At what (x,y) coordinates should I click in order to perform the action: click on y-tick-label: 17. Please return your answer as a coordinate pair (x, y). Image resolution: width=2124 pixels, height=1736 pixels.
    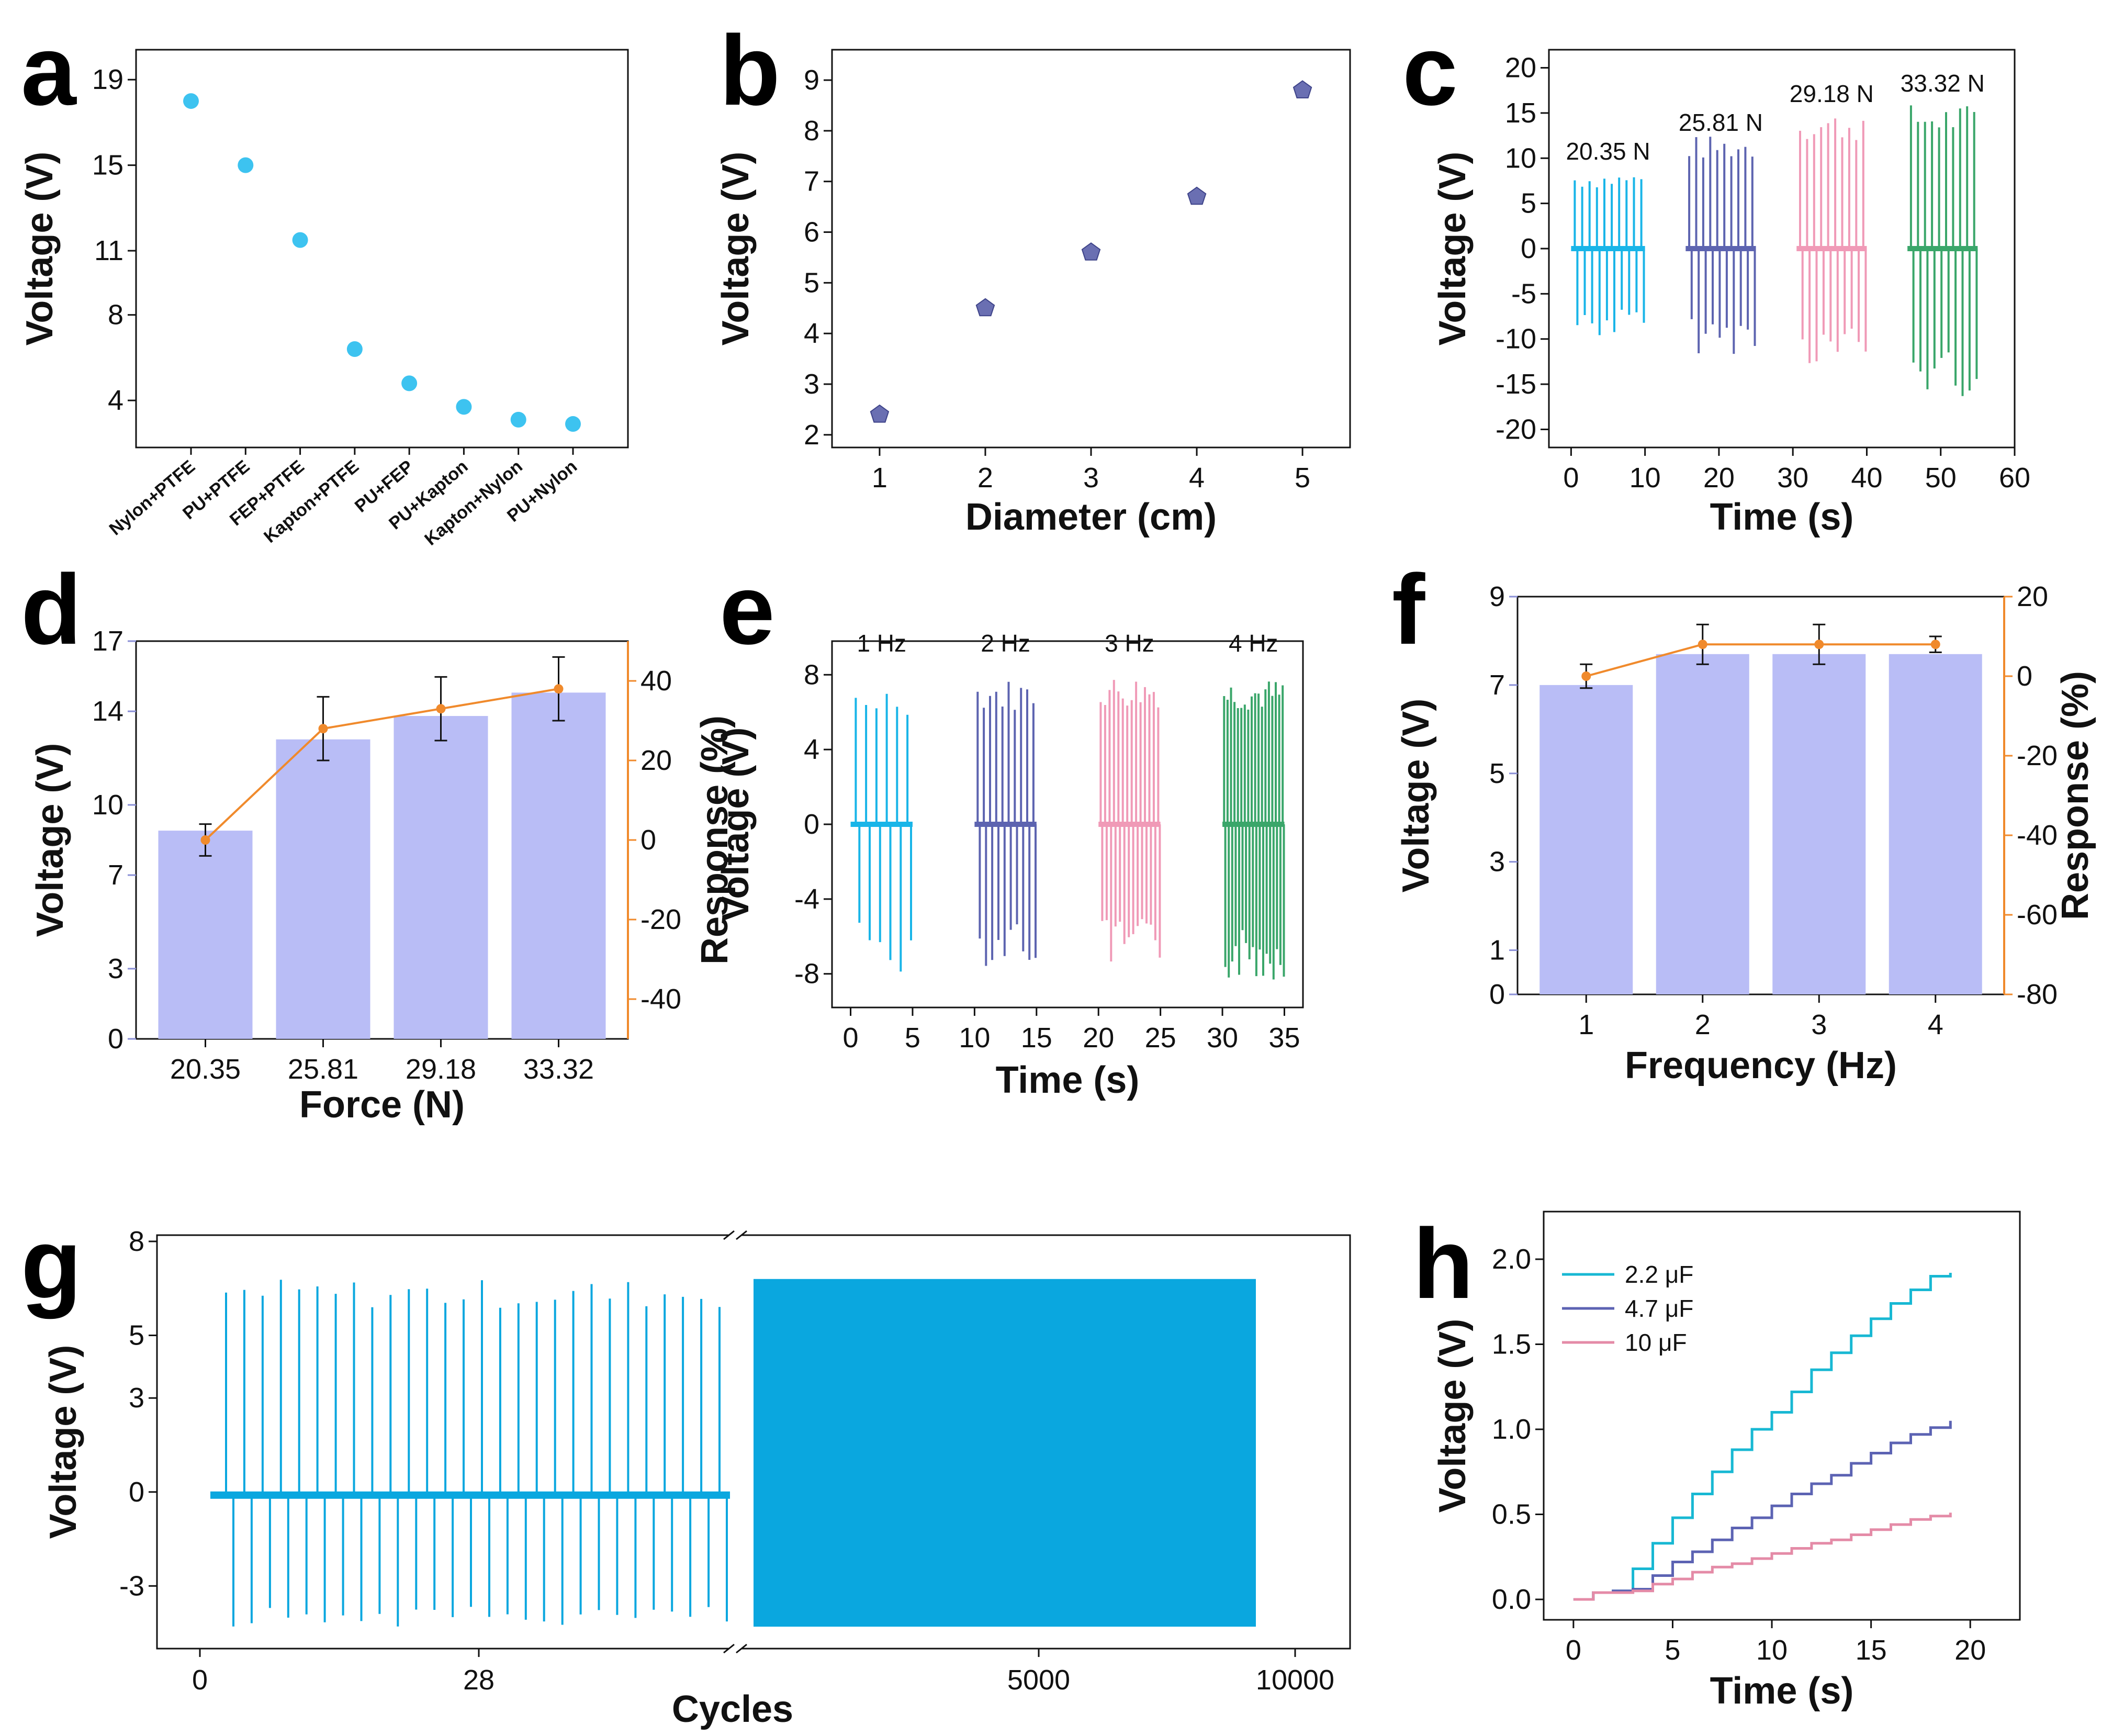
    Looking at the image, I should click on (107, 641).